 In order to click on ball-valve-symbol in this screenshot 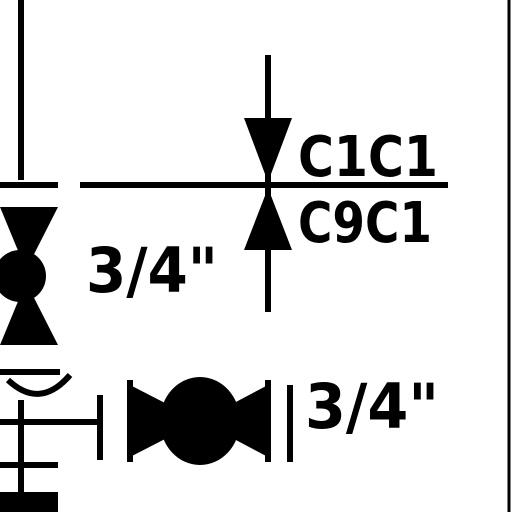, I will do `click(199, 421)`.